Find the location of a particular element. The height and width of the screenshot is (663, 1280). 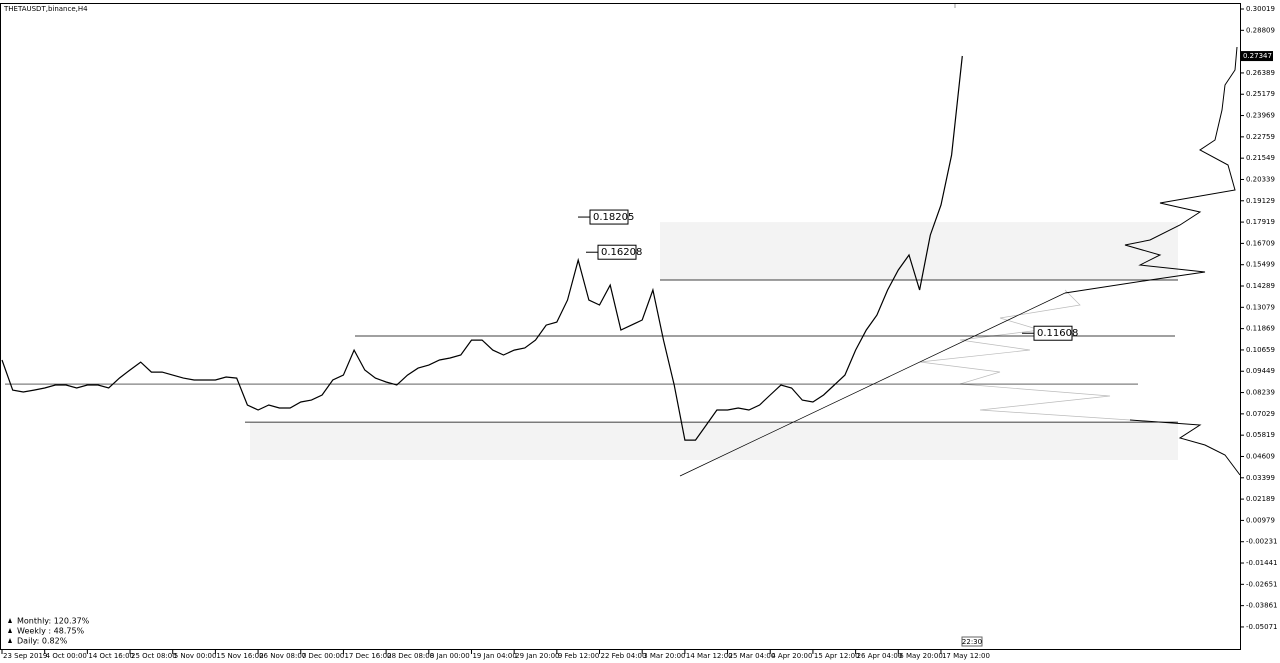

stat-weekly: Weekly : 48.75% is located at coordinates (51, 631).